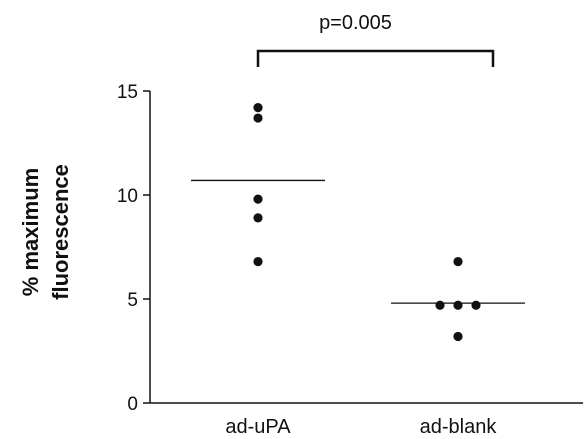 The image size is (588, 439). What do you see at coordinates (375, 58) in the screenshot?
I see `significance-bracket` at bounding box center [375, 58].